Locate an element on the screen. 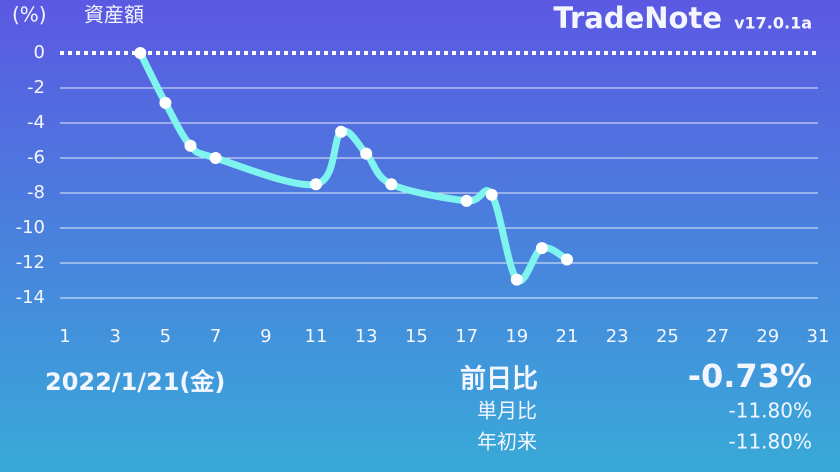 This screenshot has height=472, width=840. x-tick-label: 13 is located at coordinates (366, 336).